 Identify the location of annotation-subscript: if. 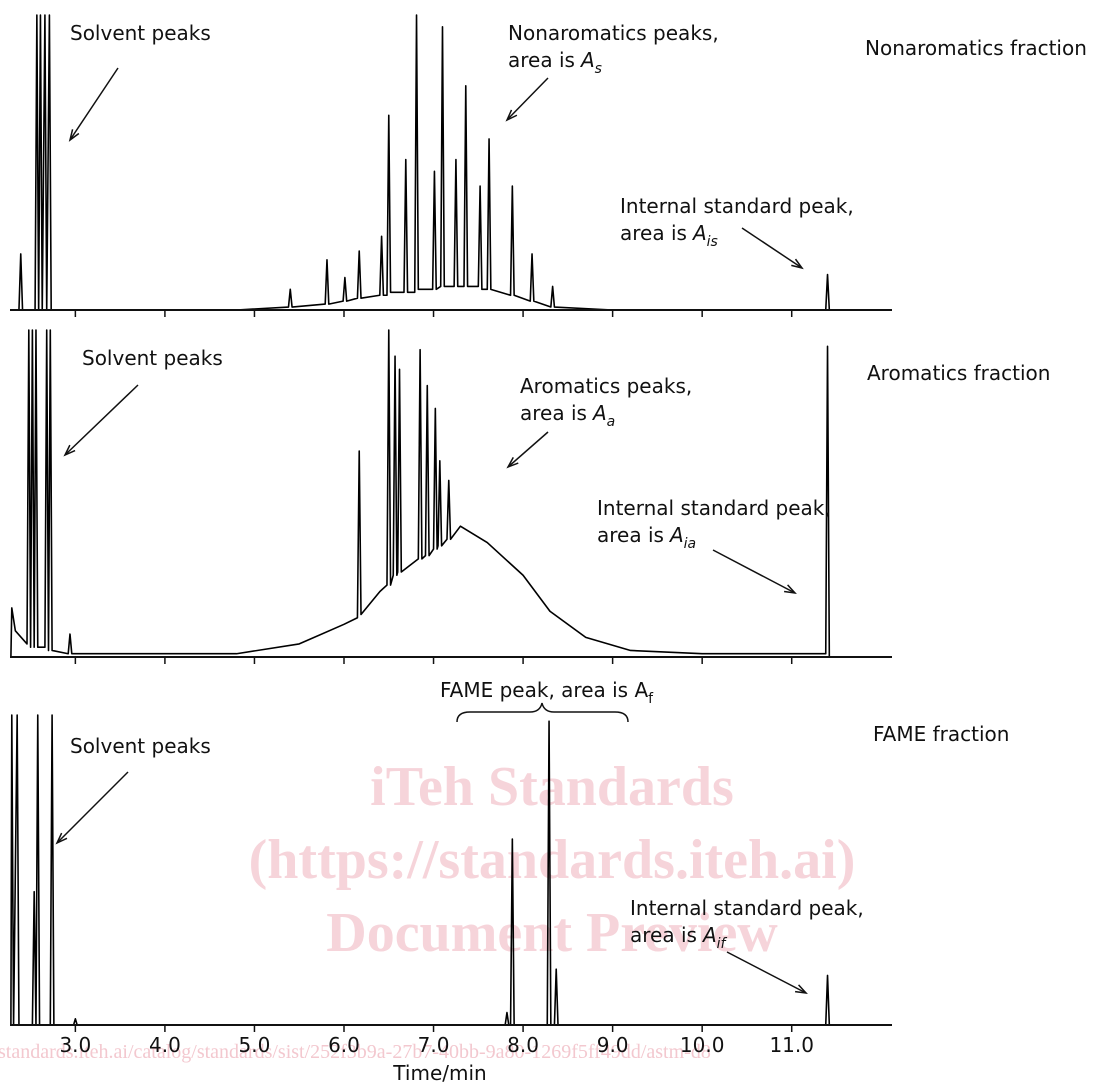
(722, 944).